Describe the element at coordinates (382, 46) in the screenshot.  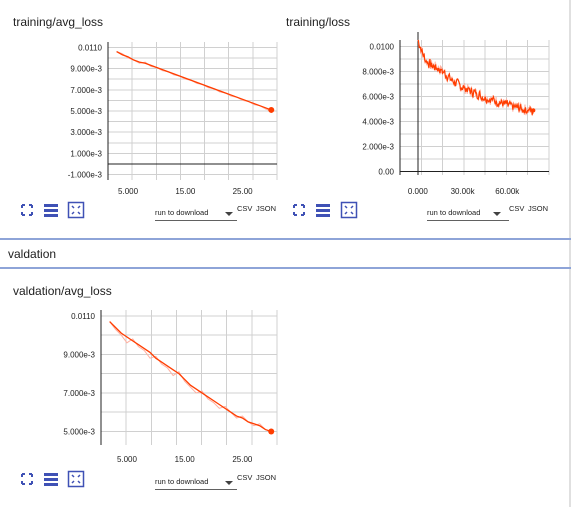
I see `y-tick-label: 0.0100` at that location.